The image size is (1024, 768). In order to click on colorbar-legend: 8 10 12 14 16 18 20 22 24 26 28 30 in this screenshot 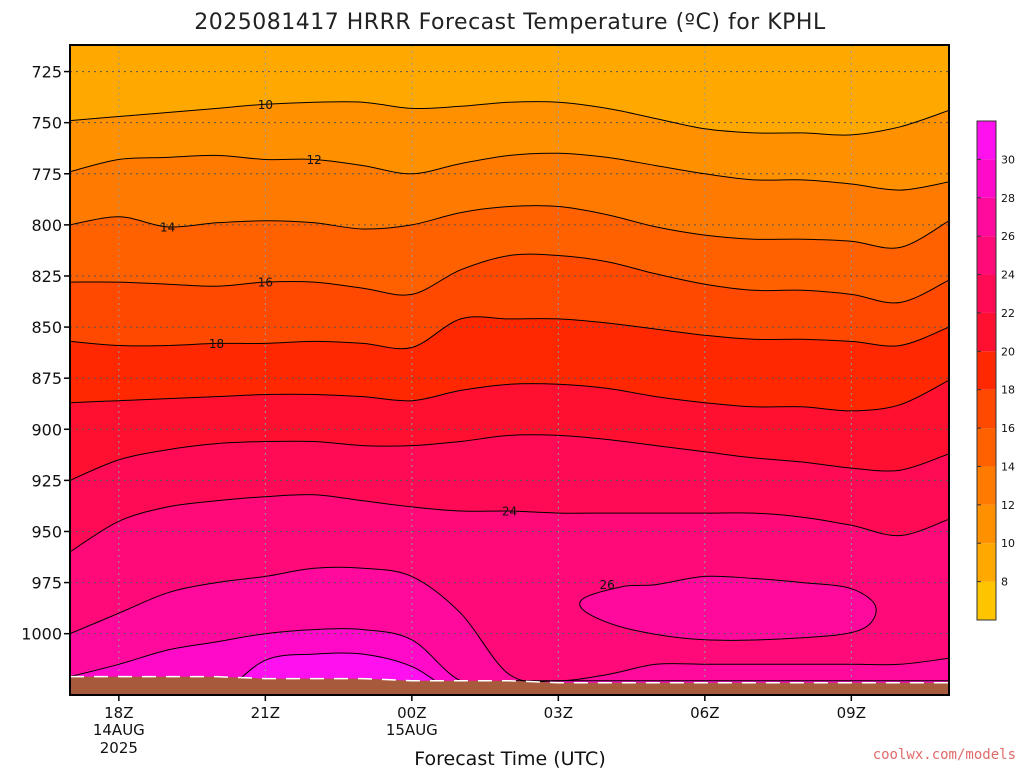, I will do `click(995, 370)`.